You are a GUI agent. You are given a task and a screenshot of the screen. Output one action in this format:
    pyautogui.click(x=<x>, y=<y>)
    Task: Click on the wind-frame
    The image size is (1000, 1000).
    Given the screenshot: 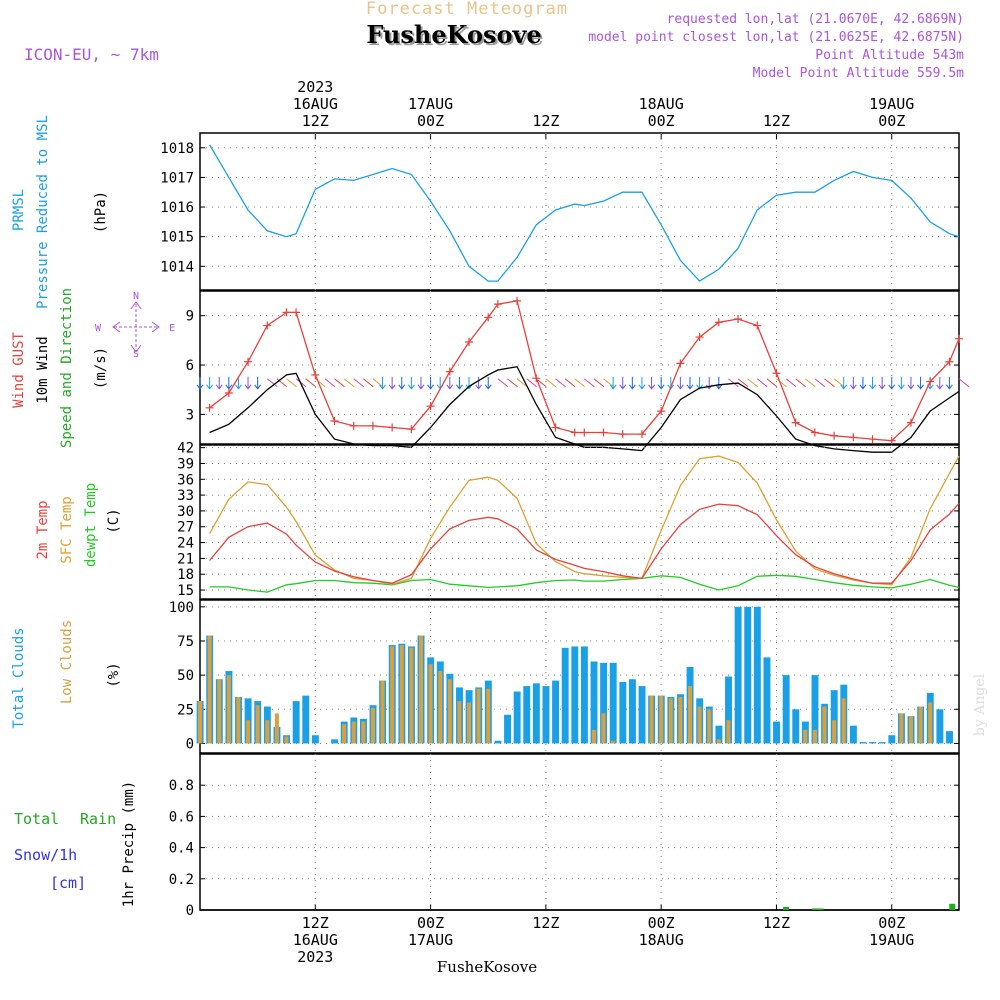 What is the action you would take?
    pyautogui.click(x=579, y=367)
    